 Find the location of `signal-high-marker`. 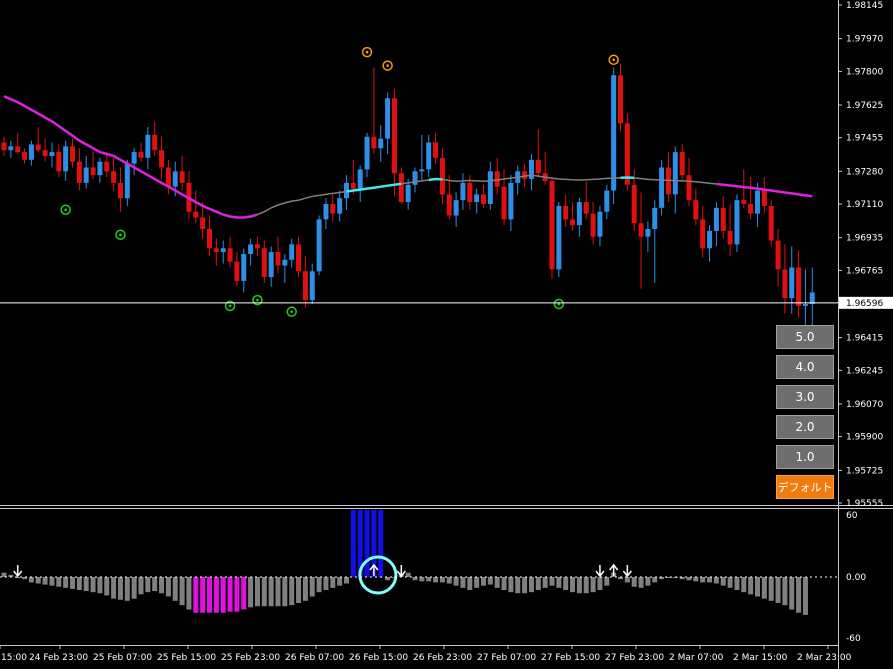

signal-high-marker is located at coordinates (367, 52).